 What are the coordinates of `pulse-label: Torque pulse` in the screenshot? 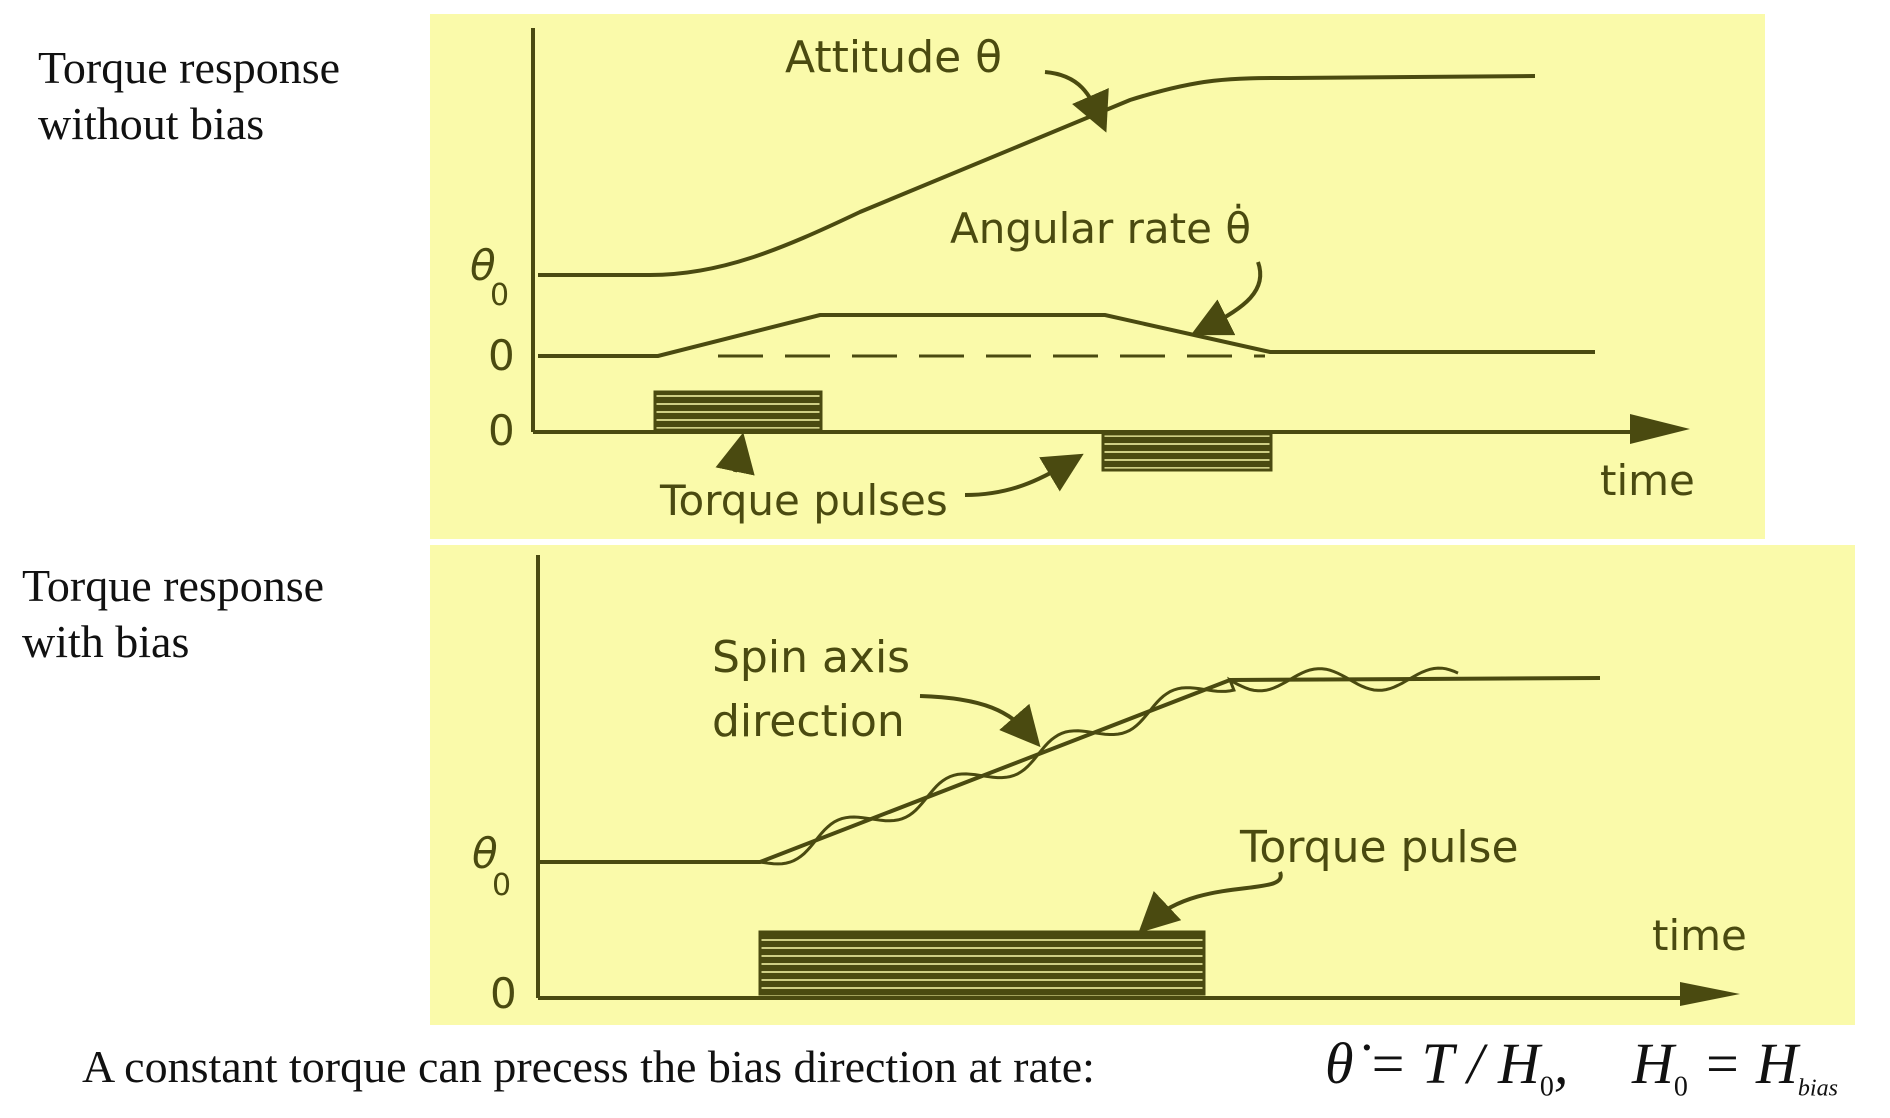 It's located at (1379, 847).